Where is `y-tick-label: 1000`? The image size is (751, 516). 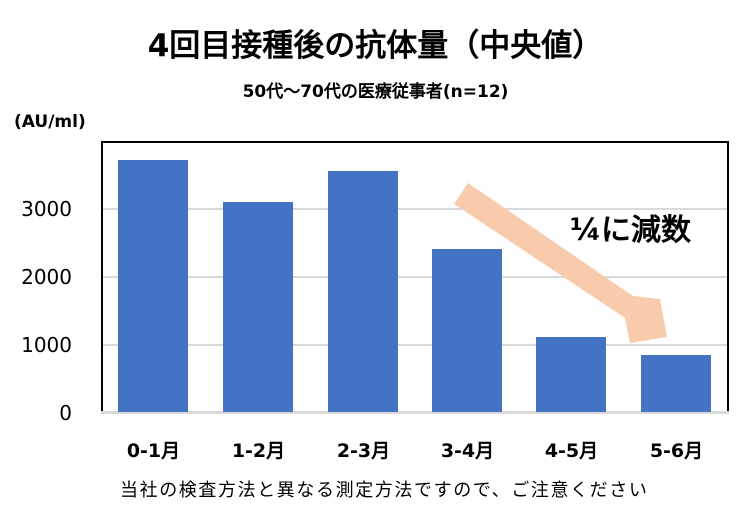
y-tick-label: 1000 is located at coordinates (46, 345).